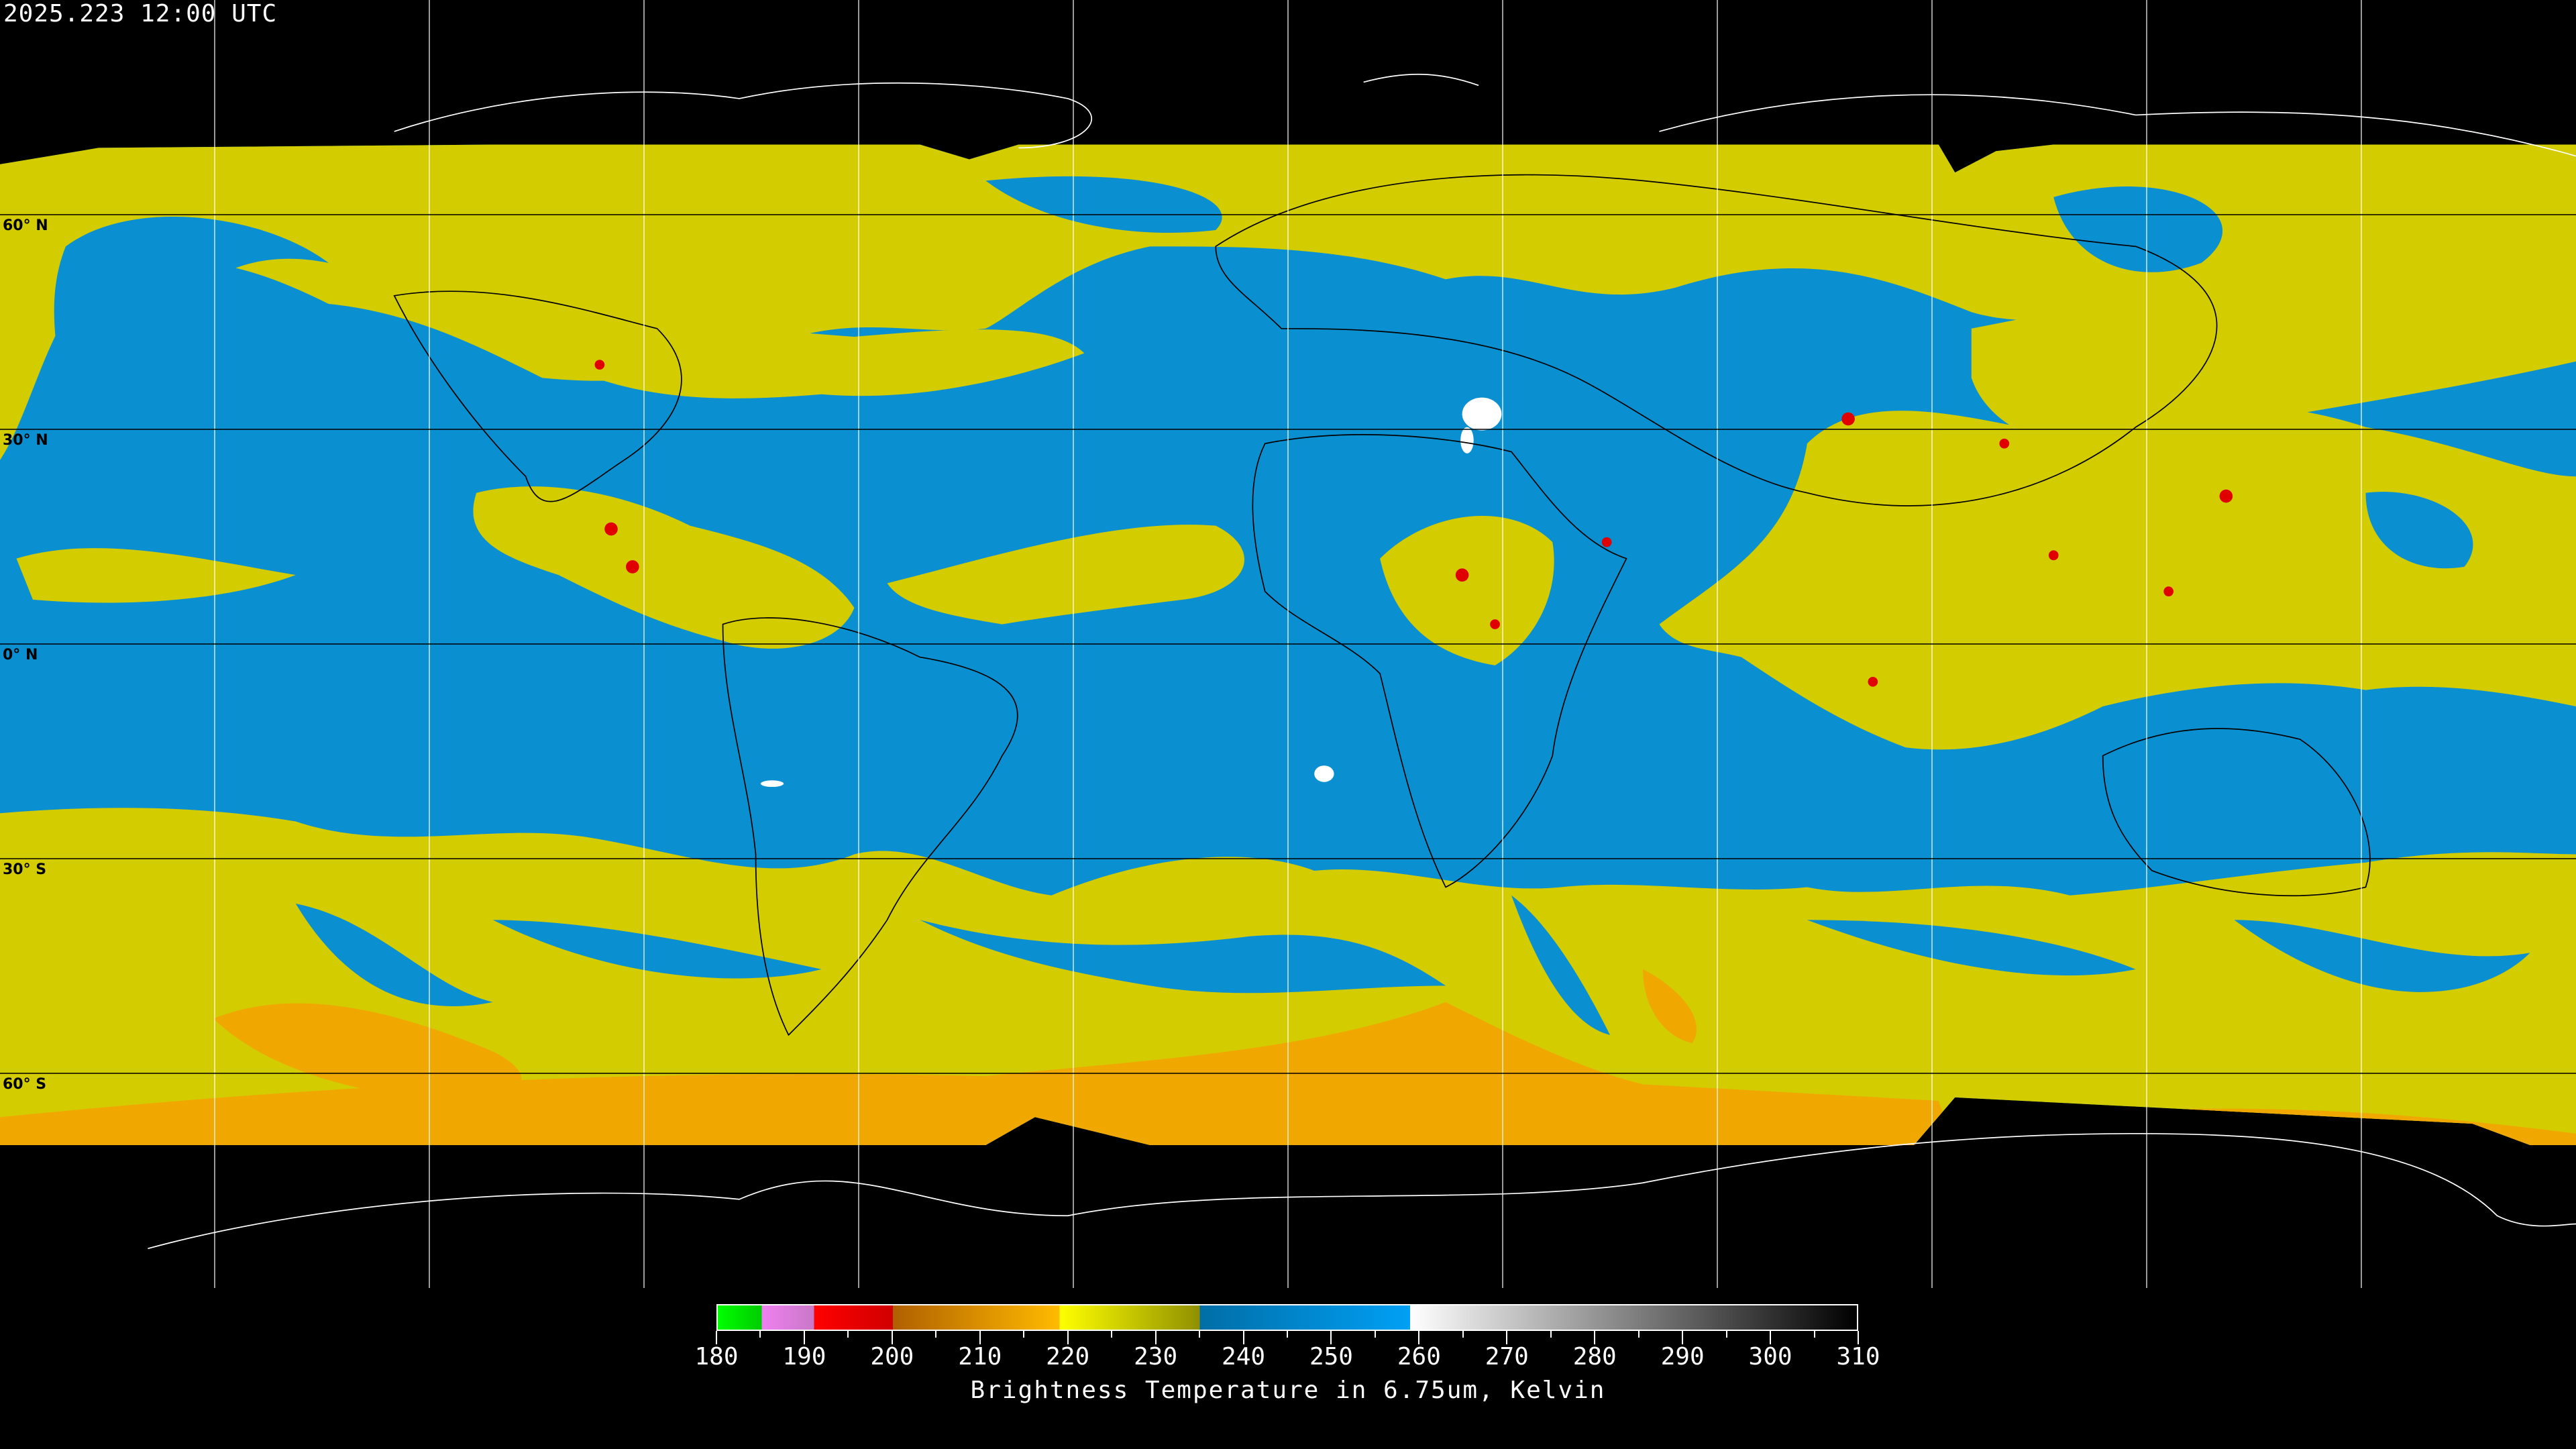  What do you see at coordinates (25, 440) in the screenshot?
I see `latitude-label: 30° N` at bounding box center [25, 440].